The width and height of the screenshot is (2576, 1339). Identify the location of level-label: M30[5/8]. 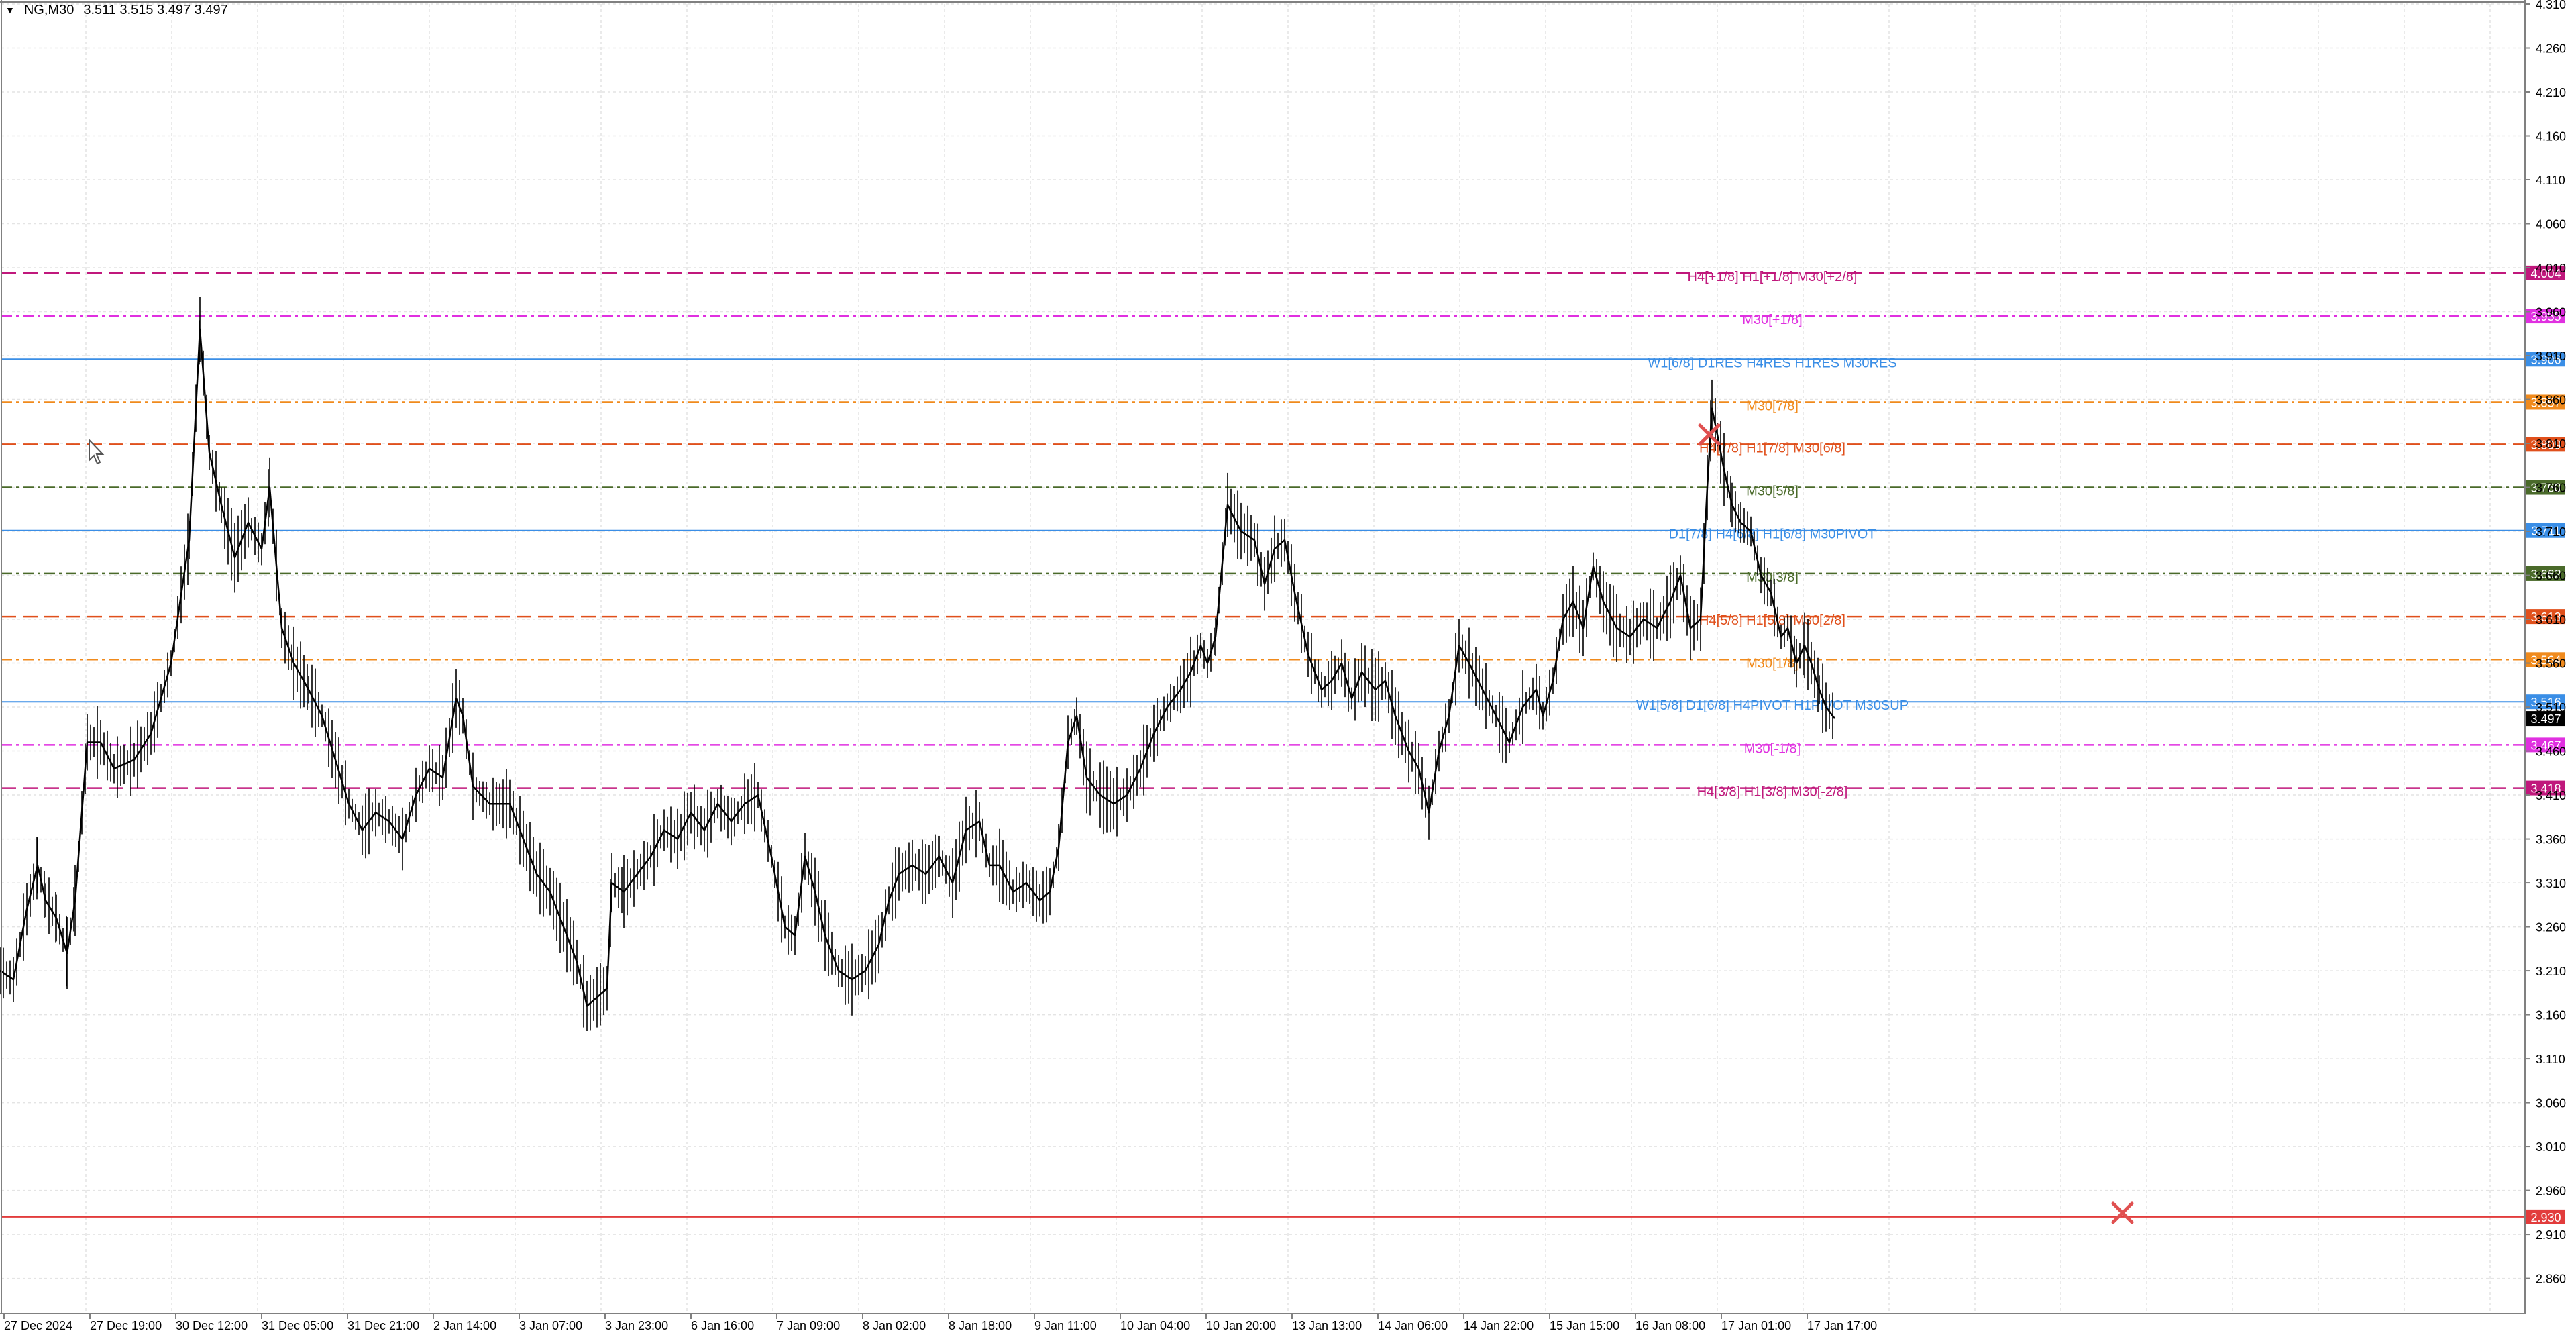
(1772, 491).